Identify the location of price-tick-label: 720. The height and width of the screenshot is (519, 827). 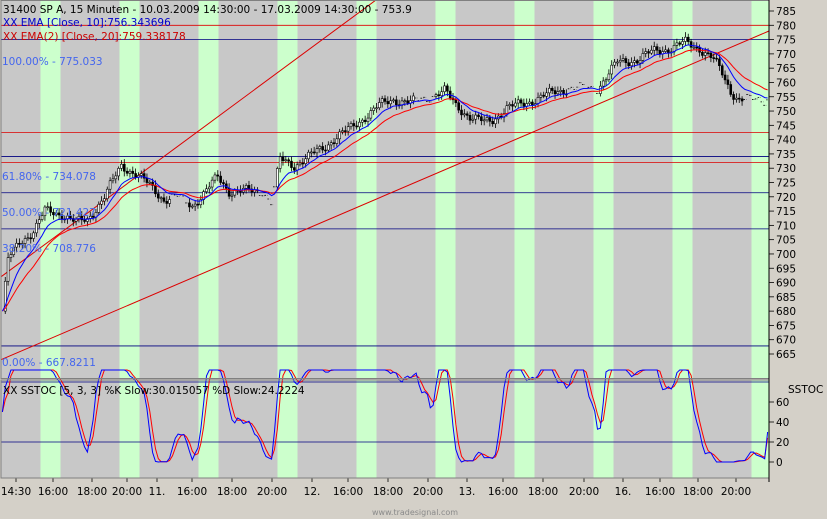
(786, 198).